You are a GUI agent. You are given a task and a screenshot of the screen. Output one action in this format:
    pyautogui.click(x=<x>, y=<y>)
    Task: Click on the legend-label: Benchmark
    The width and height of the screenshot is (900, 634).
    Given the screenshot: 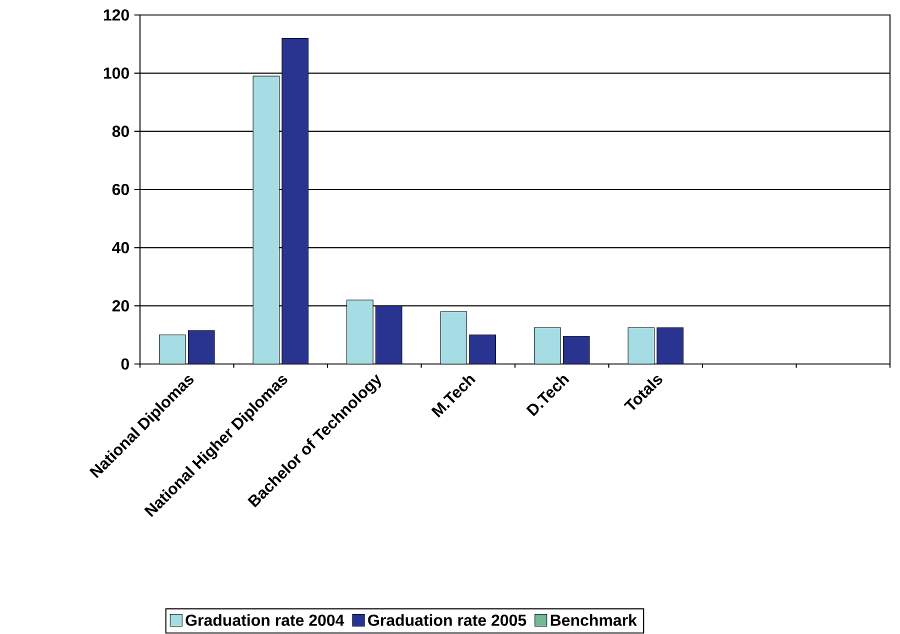 What is the action you would take?
    pyautogui.click(x=593, y=620)
    